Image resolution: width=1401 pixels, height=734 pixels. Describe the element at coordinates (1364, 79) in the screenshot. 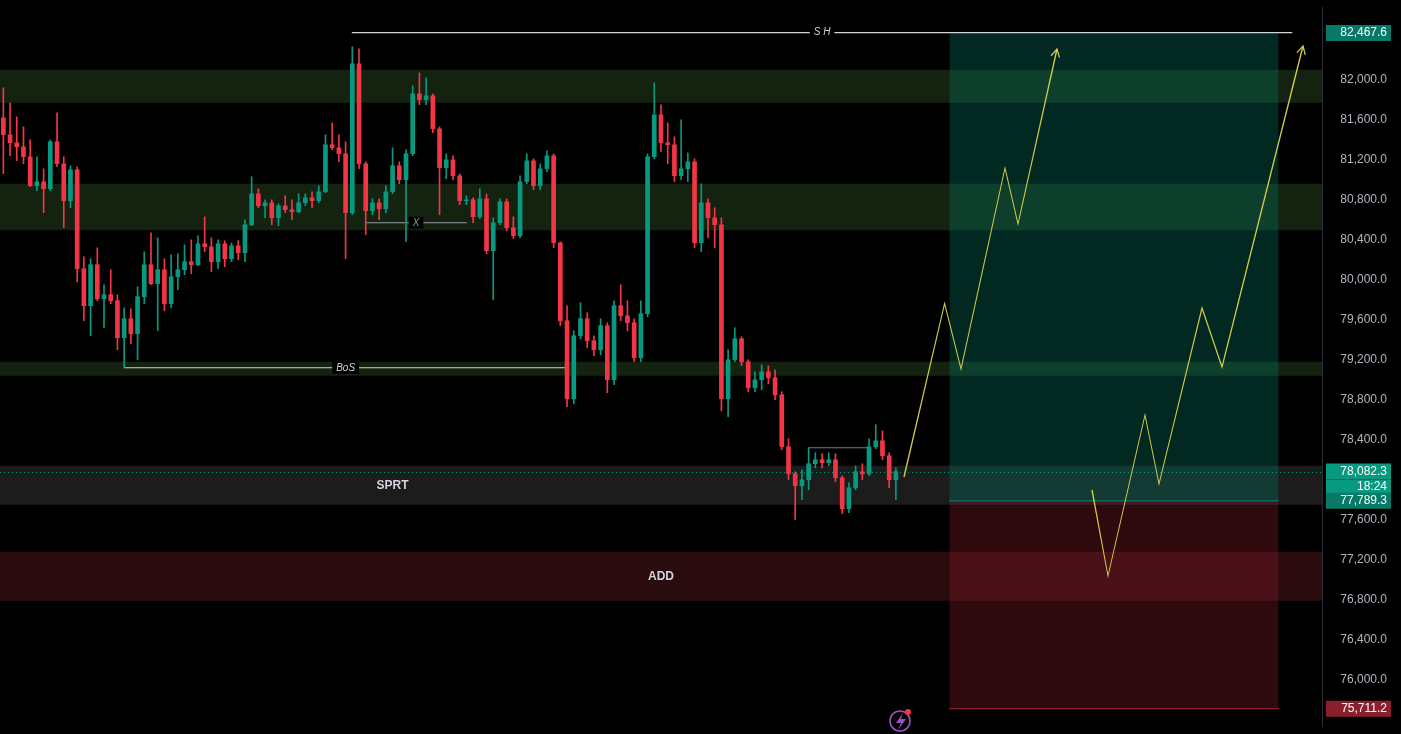

I see `y-tick-label: 82,000.0` at that location.